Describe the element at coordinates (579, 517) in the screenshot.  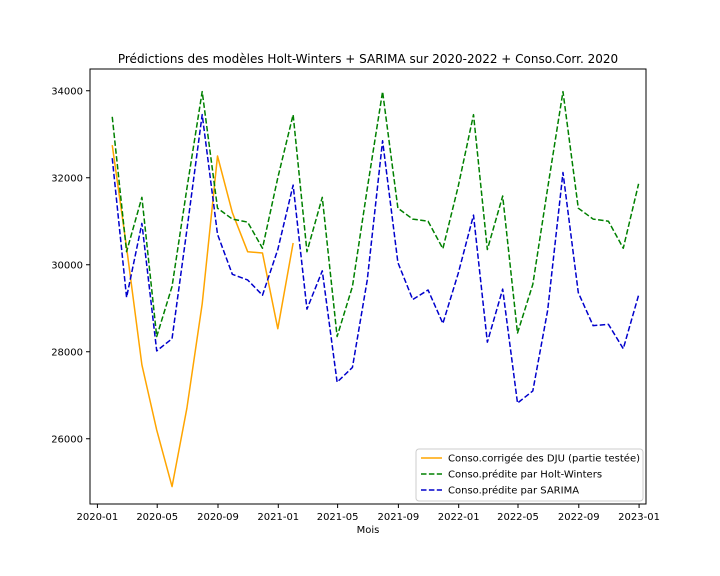
I see `x-tick-label: 2022-09` at that location.